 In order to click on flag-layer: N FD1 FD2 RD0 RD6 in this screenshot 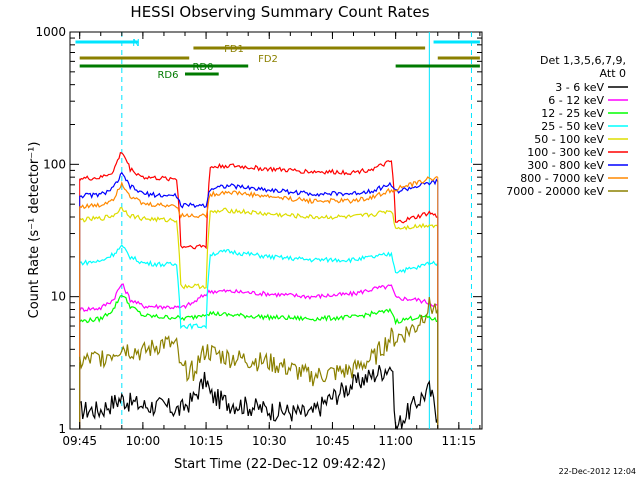, I will do `click(277, 59)`.